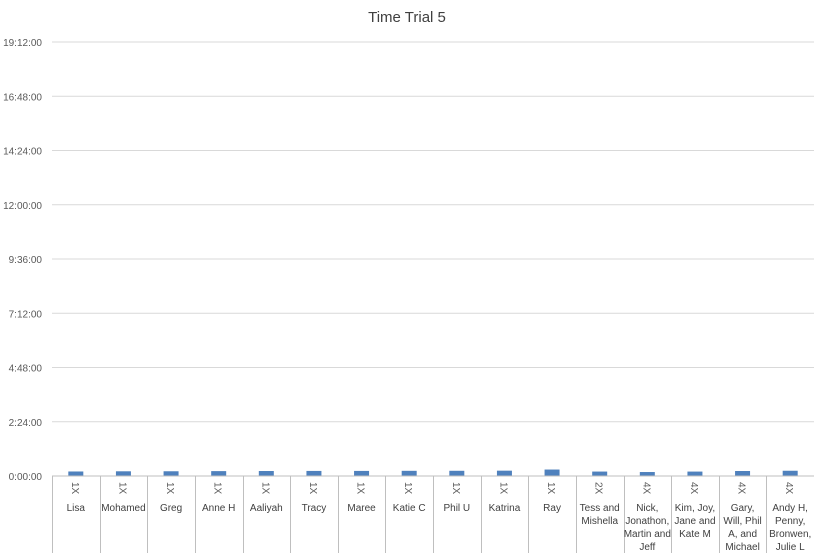  Describe the element at coordinates (505, 508) in the screenshot. I see `category-label: Katrina` at that location.